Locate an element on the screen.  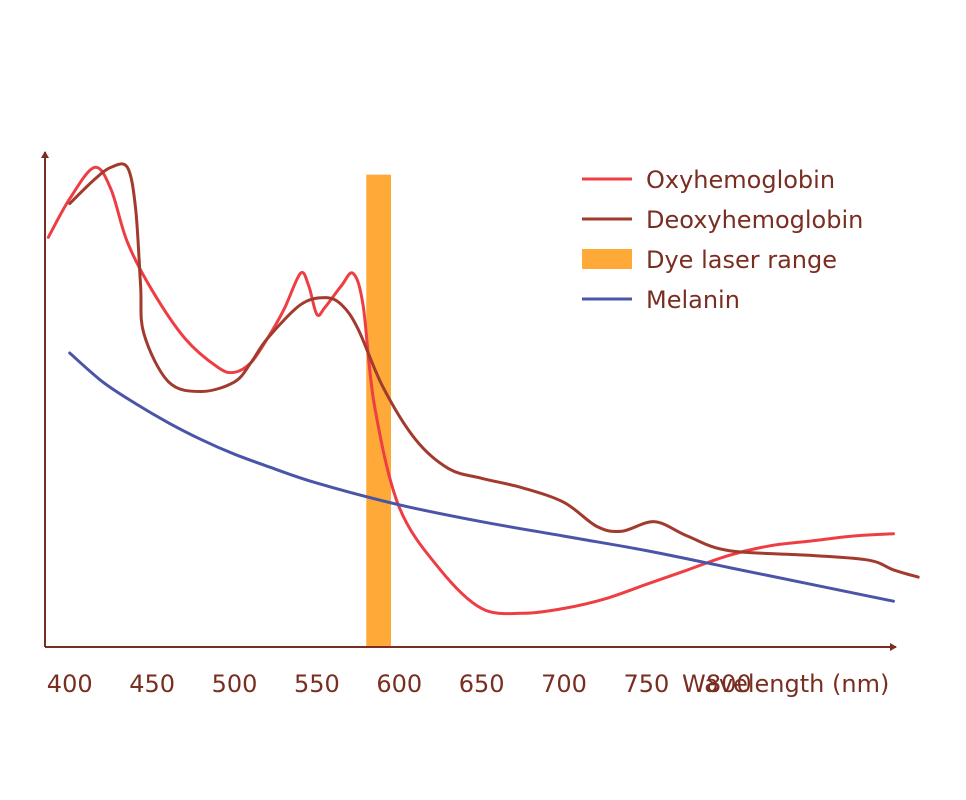
x-axis-title: Wavelength (nm) is located at coordinates (785, 684).